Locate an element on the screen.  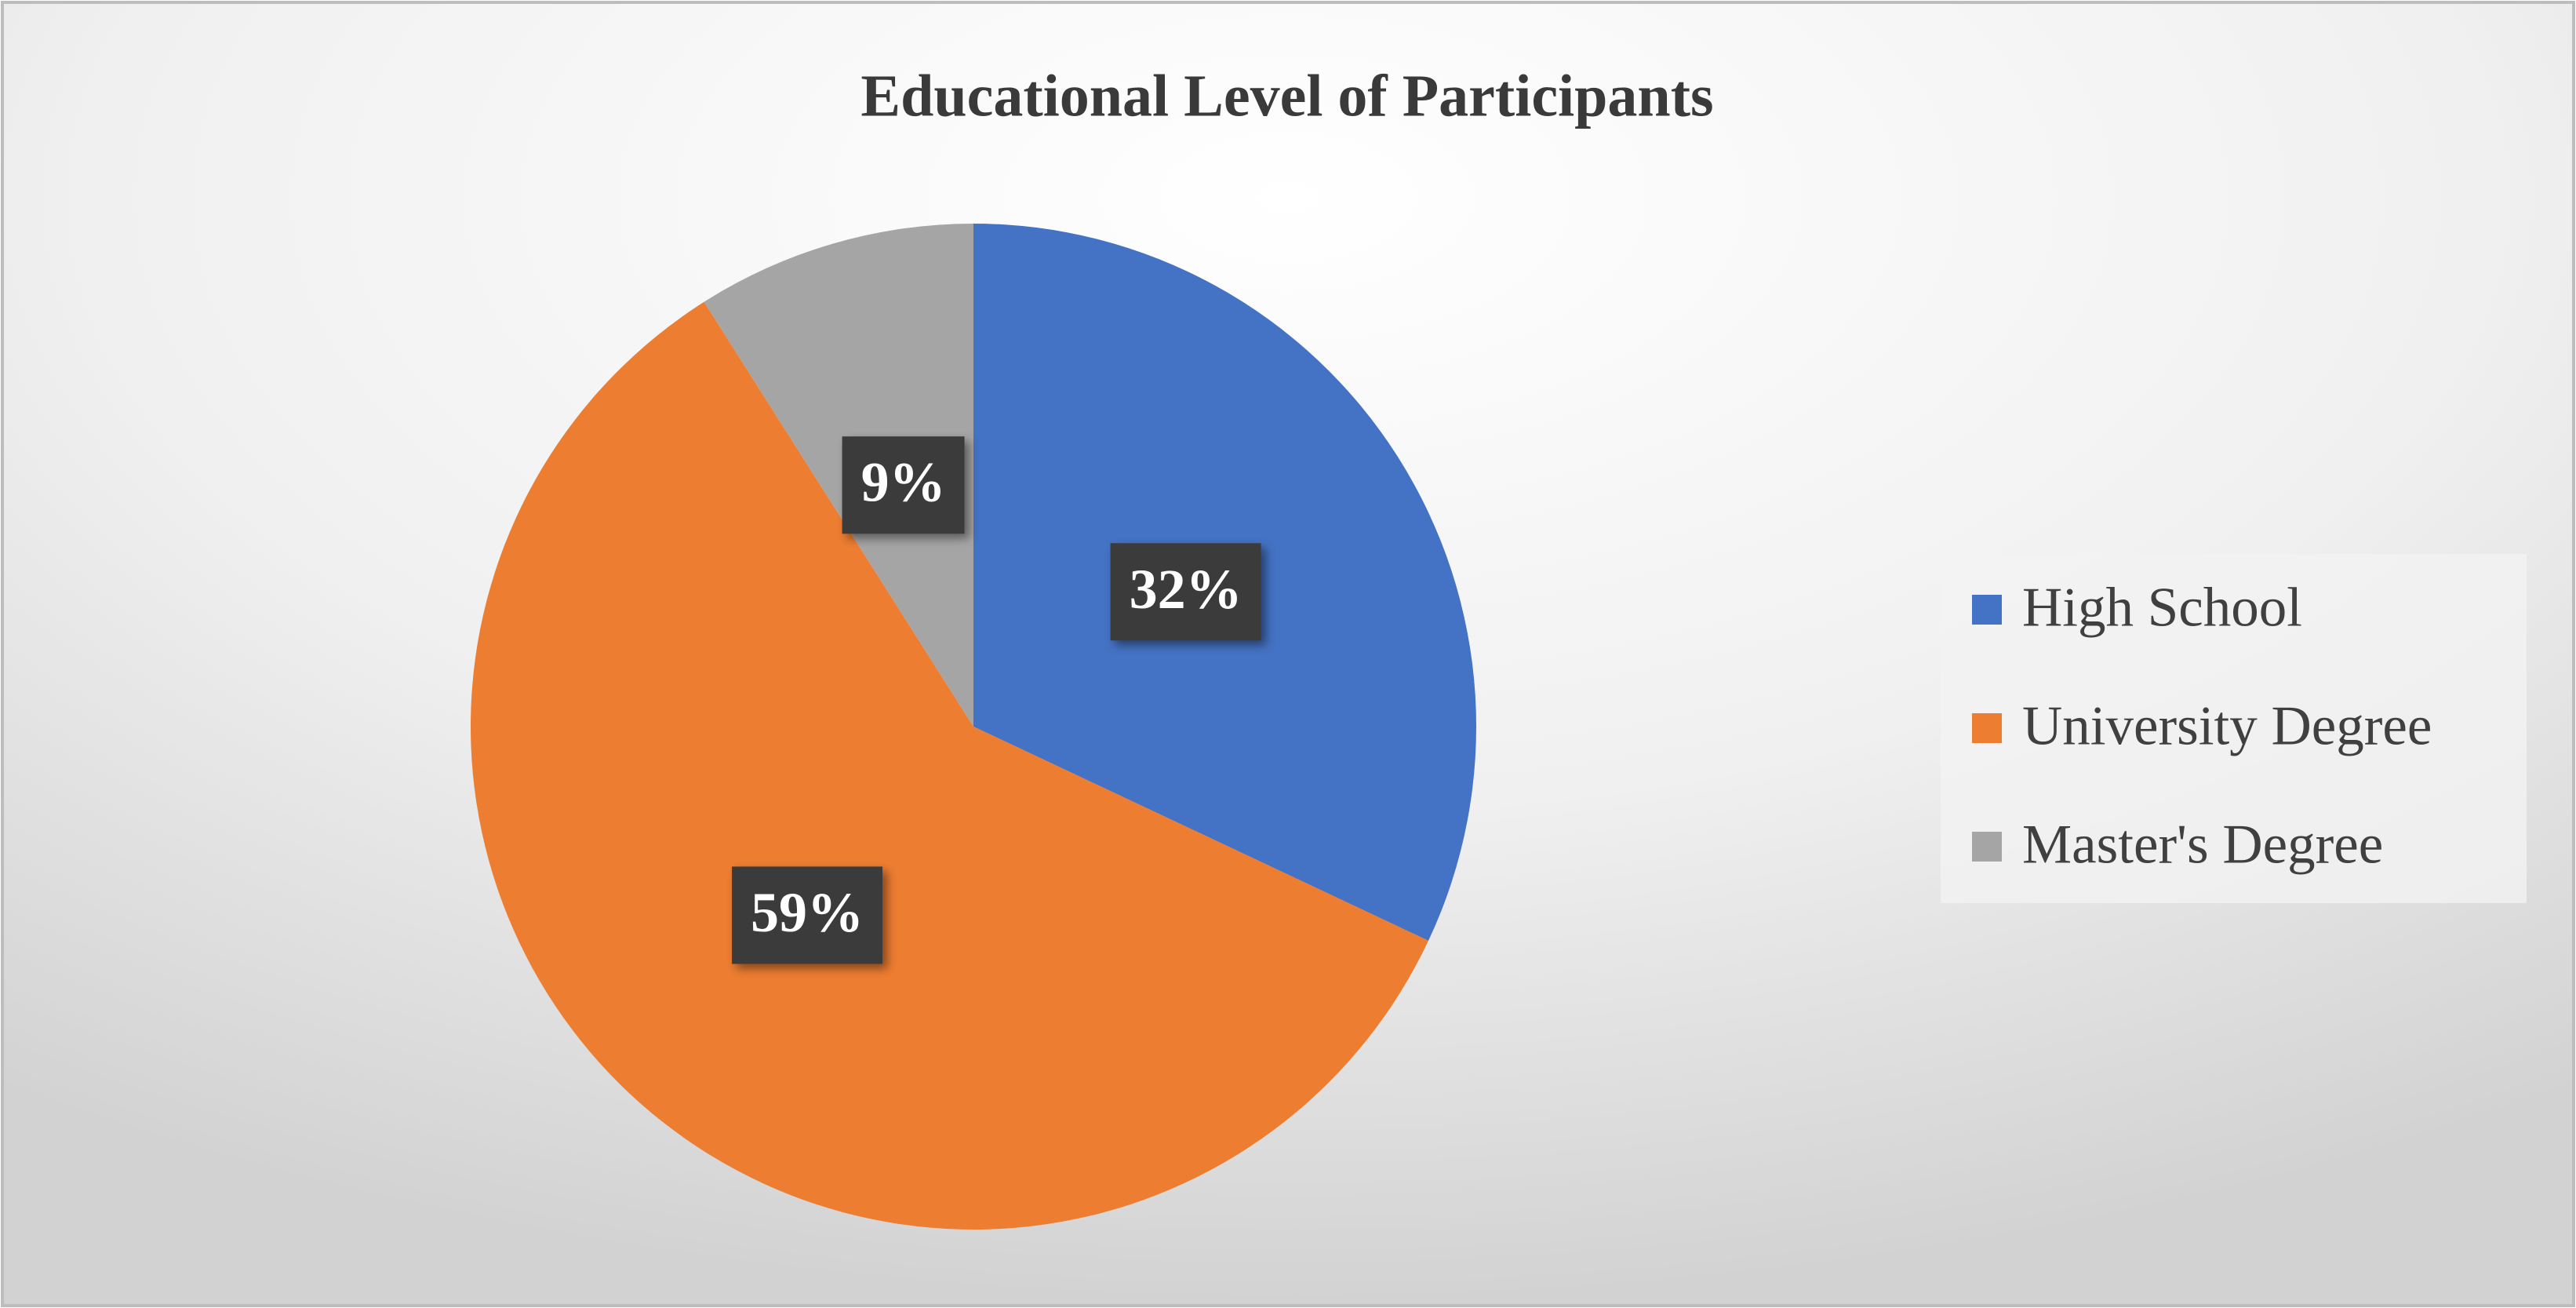
legend-label: Master's Degree is located at coordinates (2202, 844).